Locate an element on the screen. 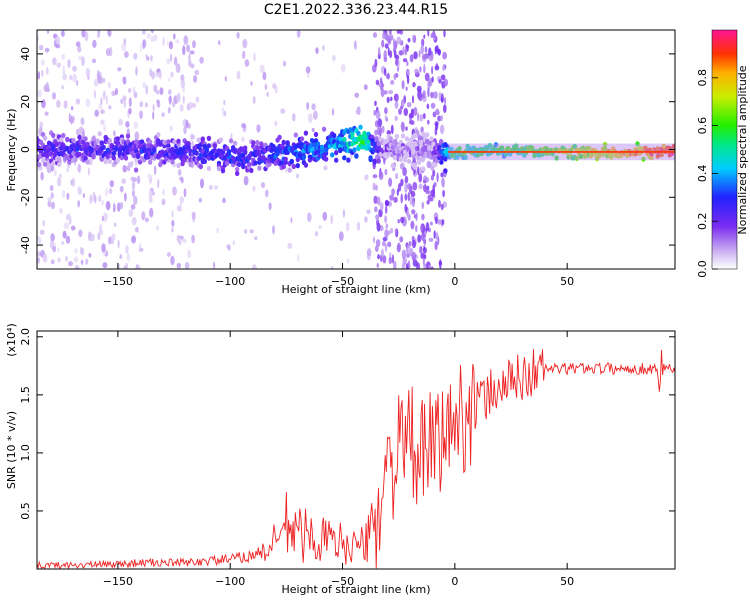 The image size is (750, 600). x-tick-label: −50 is located at coordinates (342, 281).